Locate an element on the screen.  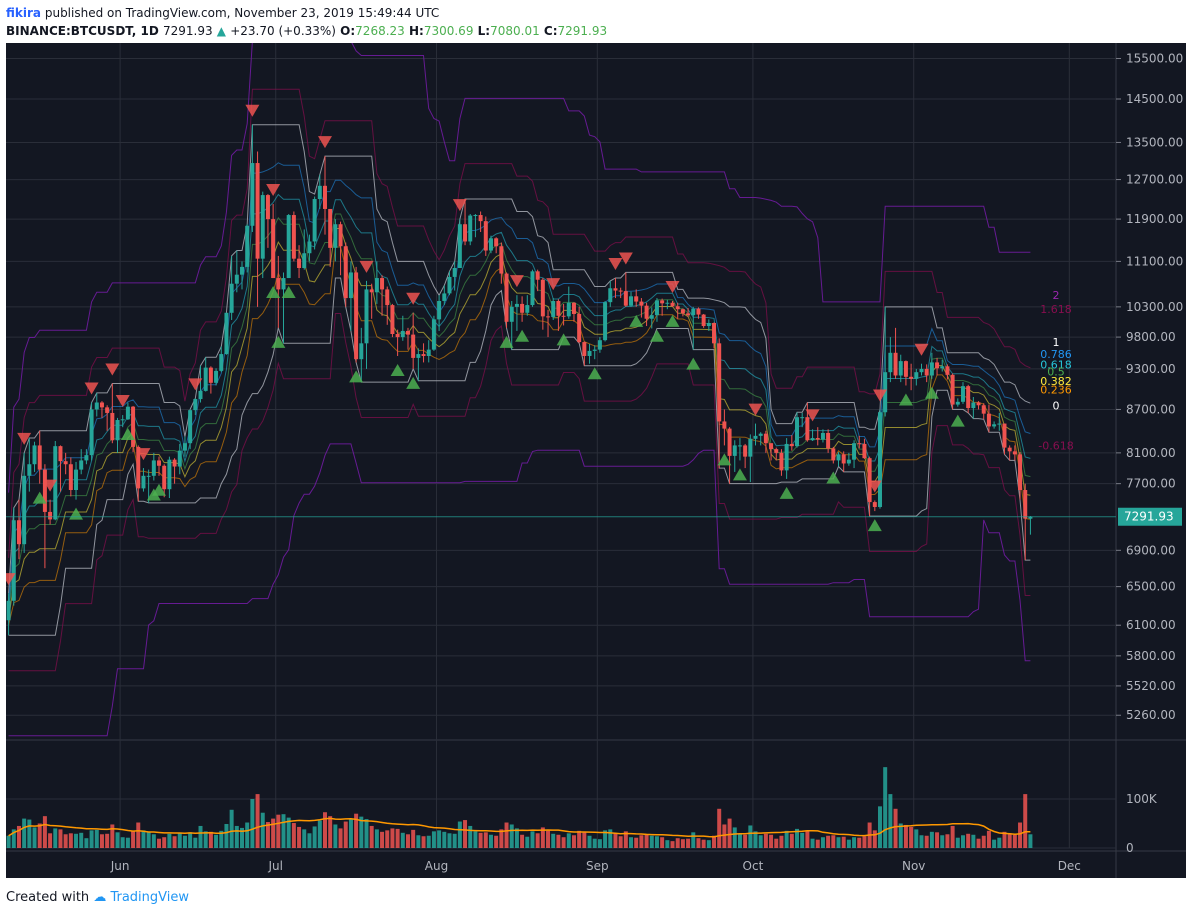
last-price-label: 7291.93 is located at coordinates (1149, 517).